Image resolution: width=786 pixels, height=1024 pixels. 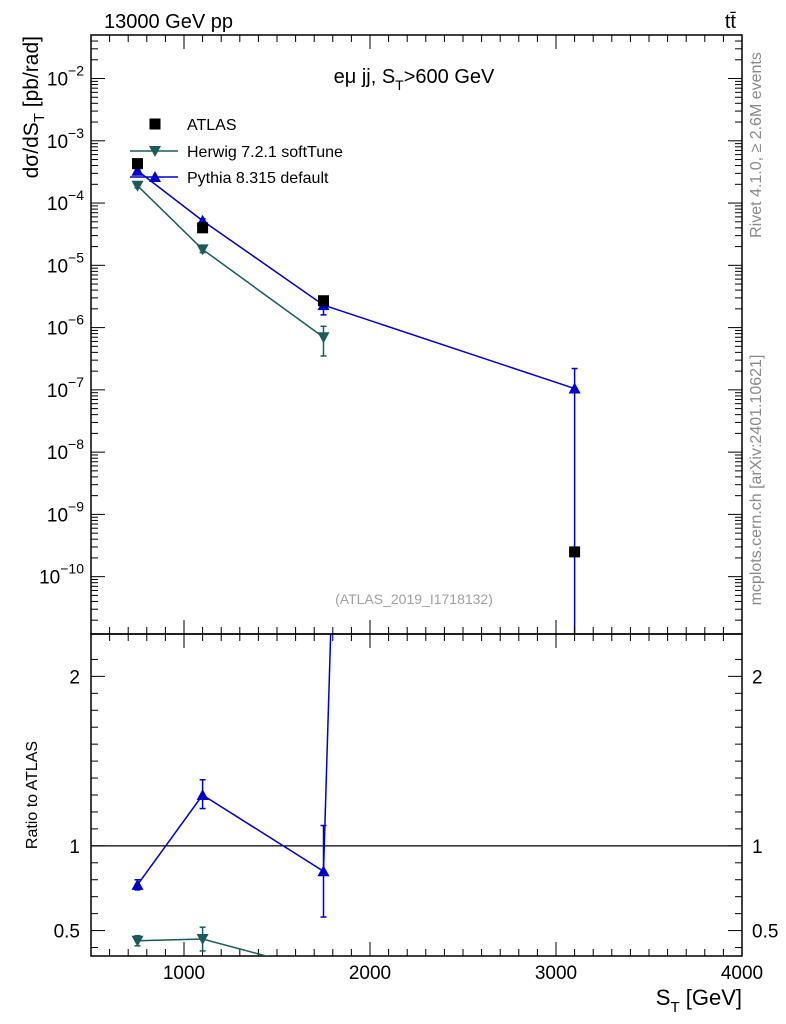 I want to click on legend-label: Pythia 8.315 default, so click(x=258, y=178).